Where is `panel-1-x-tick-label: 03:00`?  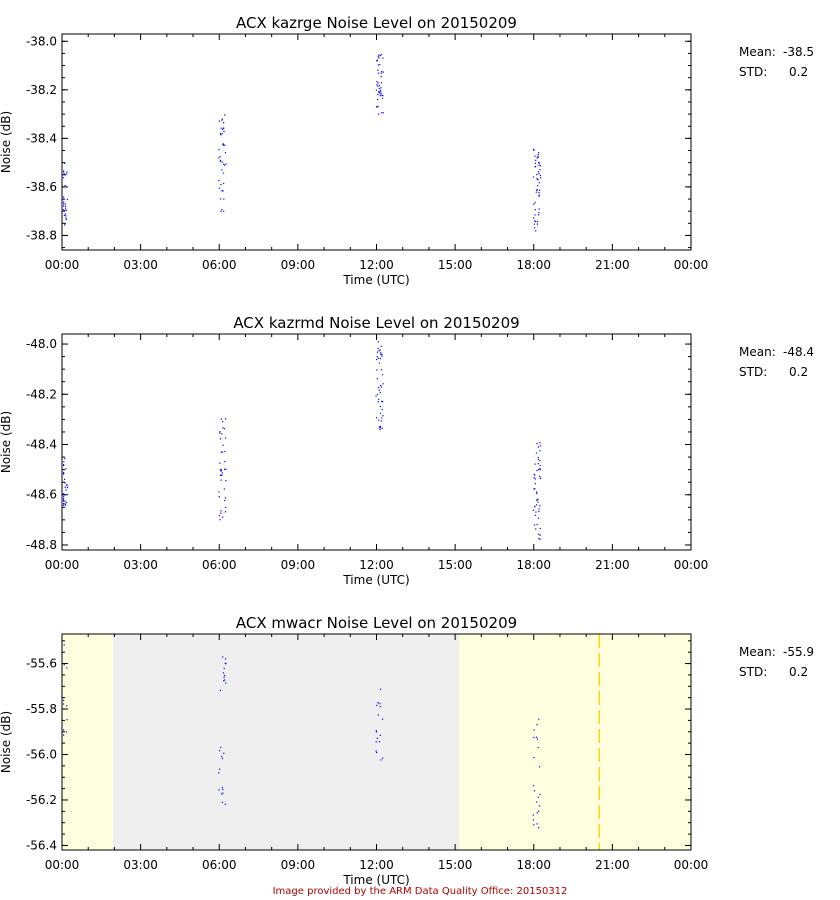
panel-1-x-tick-label: 03:00 is located at coordinates (140, 265).